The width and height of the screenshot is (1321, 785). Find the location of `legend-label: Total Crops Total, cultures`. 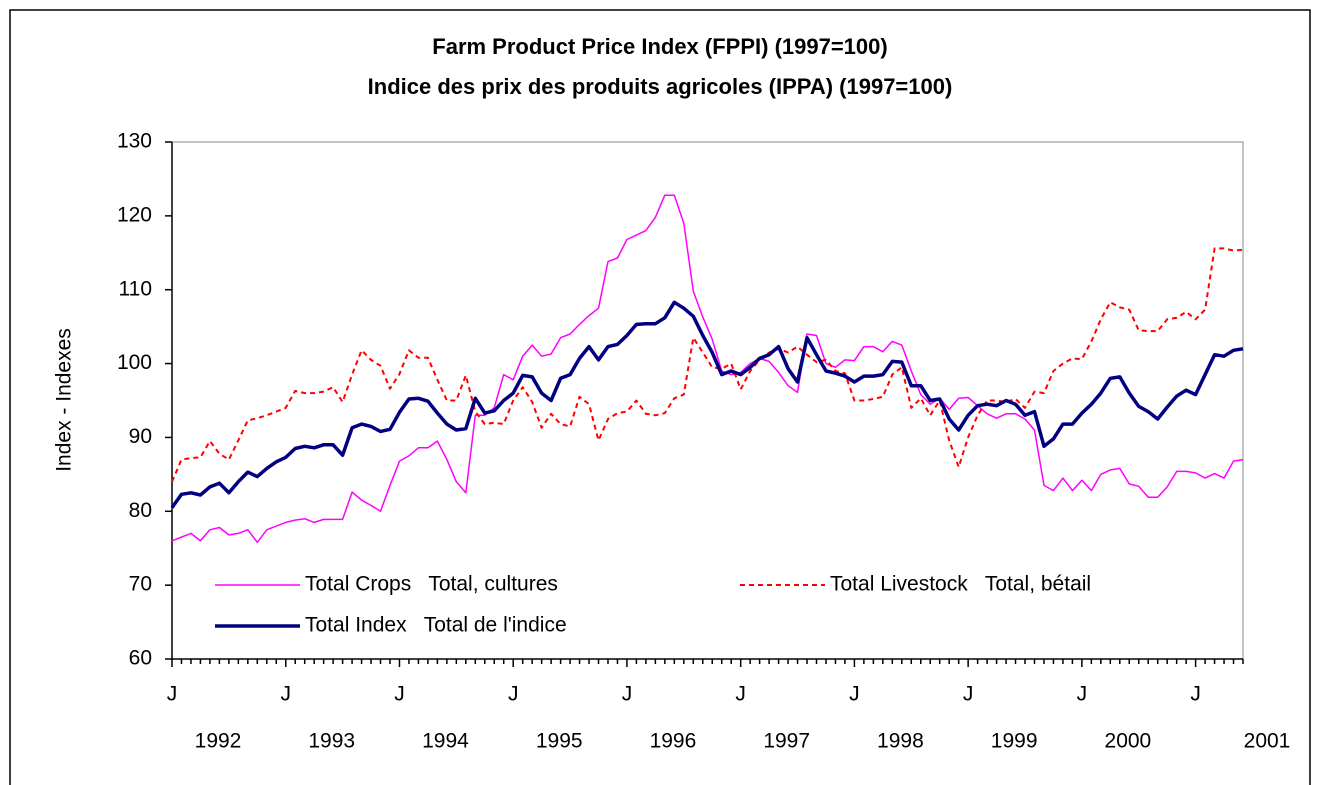

legend-label: Total Crops Total, cultures is located at coordinates (431, 584).